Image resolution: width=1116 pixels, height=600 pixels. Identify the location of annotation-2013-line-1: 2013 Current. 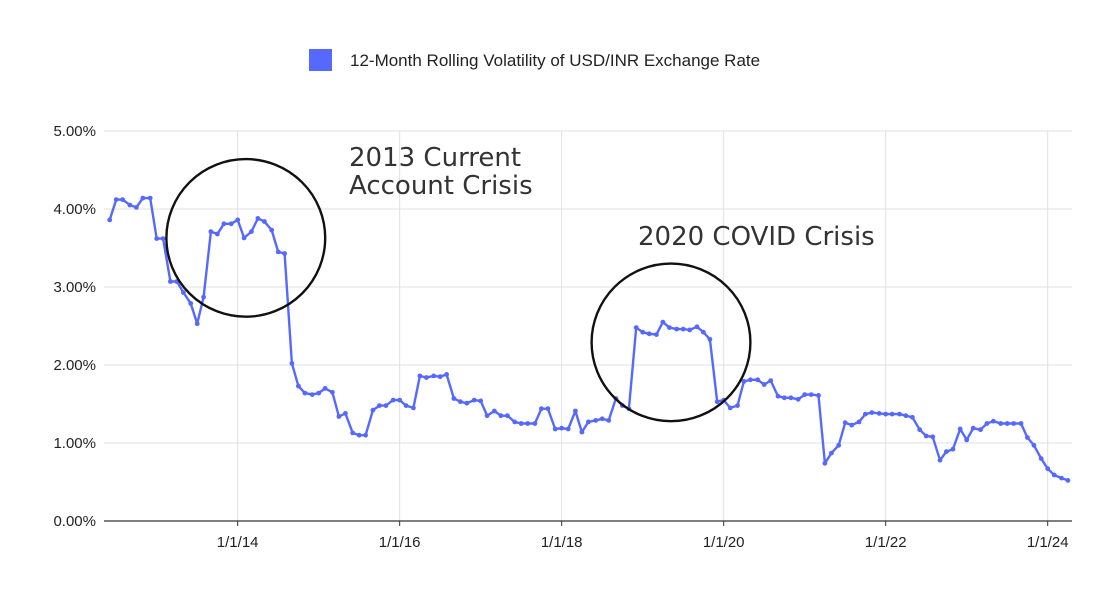
(435, 158).